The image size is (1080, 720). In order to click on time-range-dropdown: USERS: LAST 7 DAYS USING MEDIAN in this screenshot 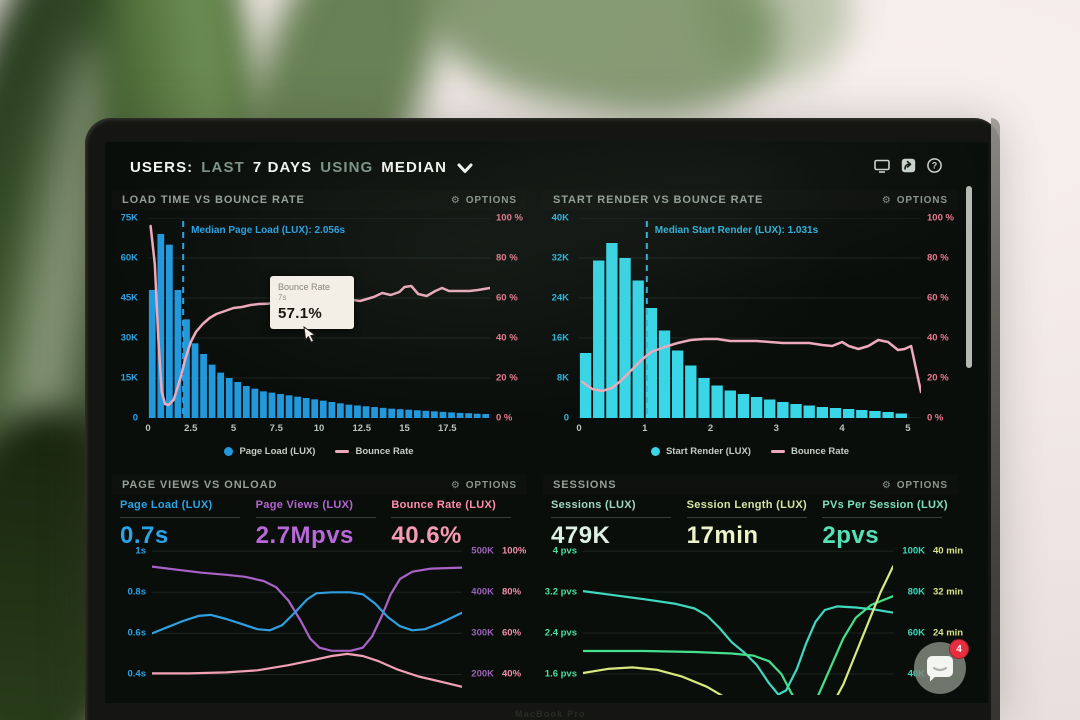, I will do `click(301, 167)`.